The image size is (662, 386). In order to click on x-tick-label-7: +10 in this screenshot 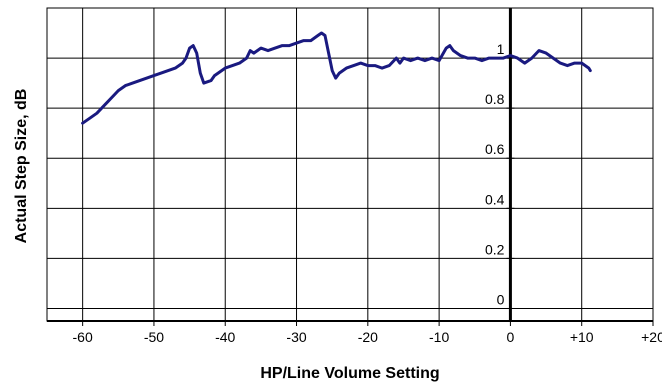, I will do `click(582, 337)`.